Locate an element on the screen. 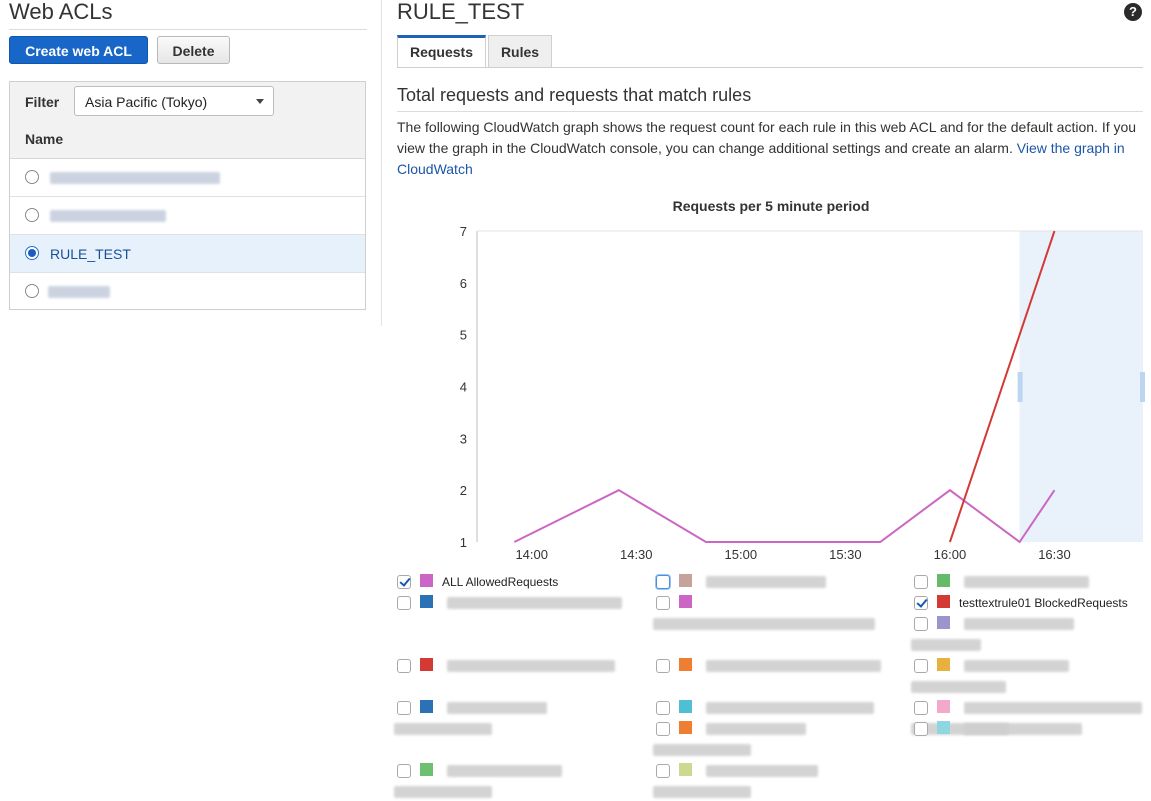 This screenshot has height=801, width=1151. region-select: Asia Pacific (Tokyo) is located at coordinates (174, 101).